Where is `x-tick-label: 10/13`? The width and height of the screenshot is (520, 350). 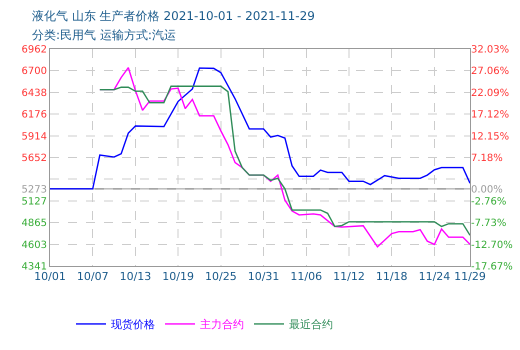
x-tick-label: 10/13 is located at coordinates (136, 277).